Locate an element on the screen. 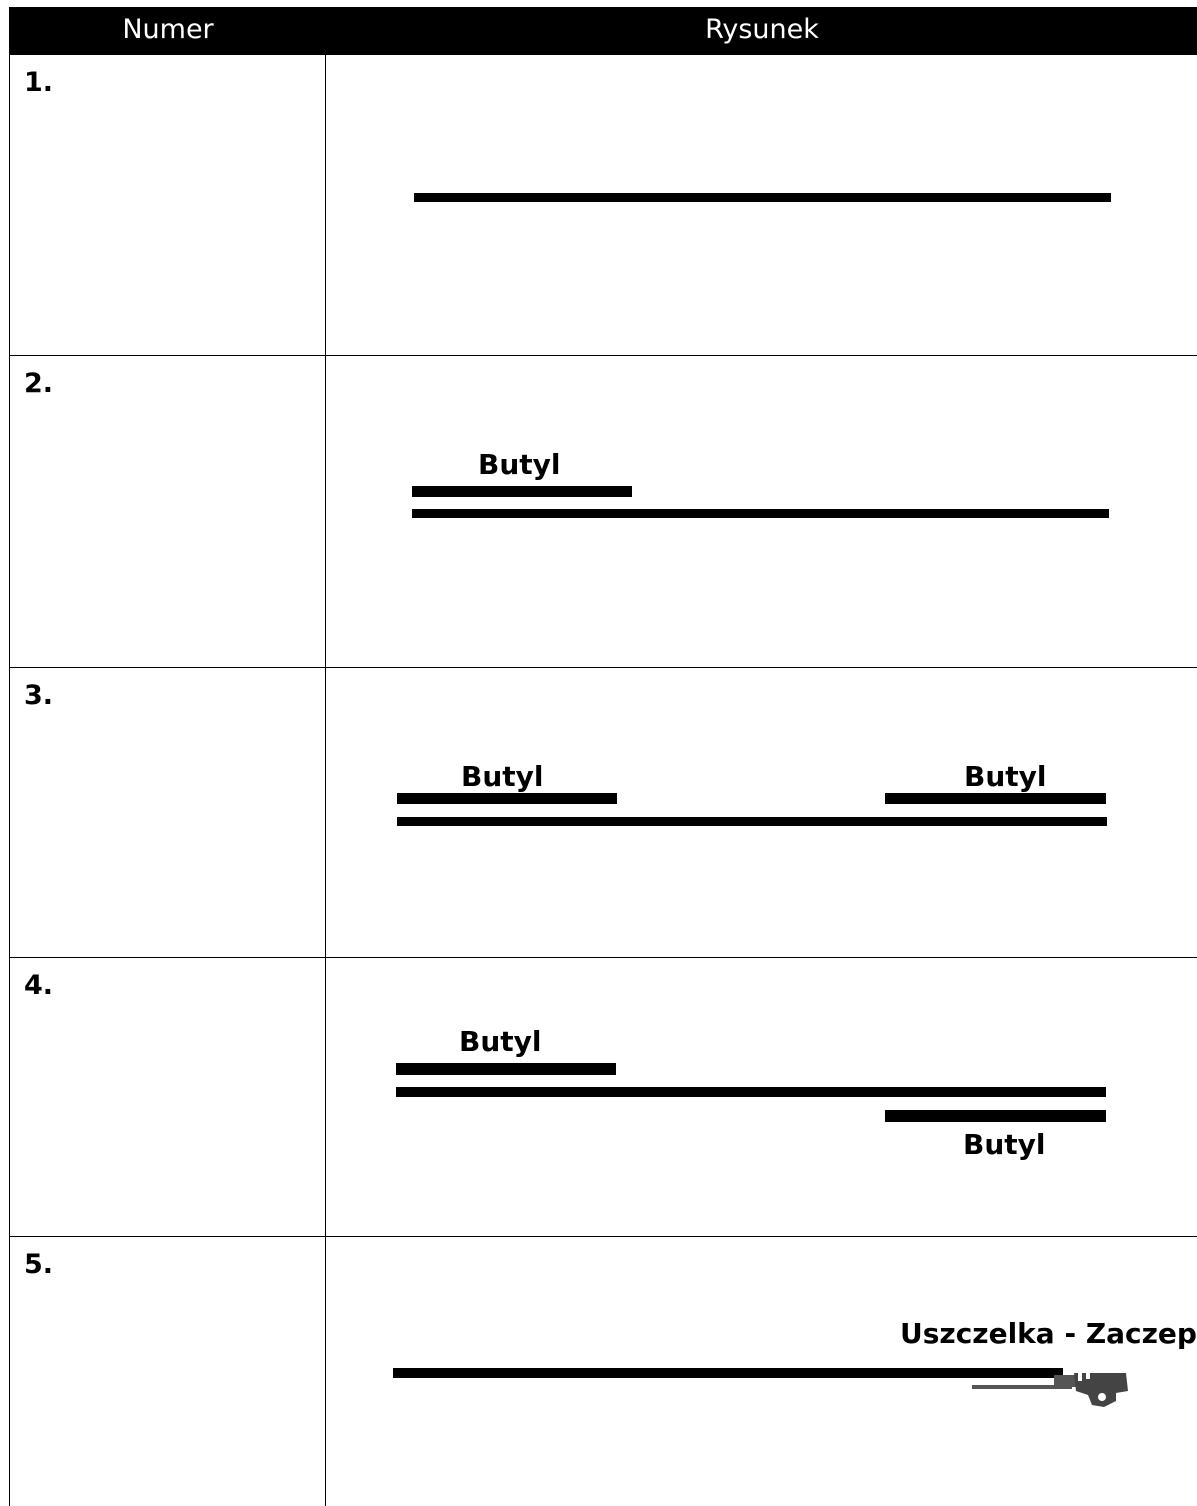  number-cell: 3. is located at coordinates (168, 812).